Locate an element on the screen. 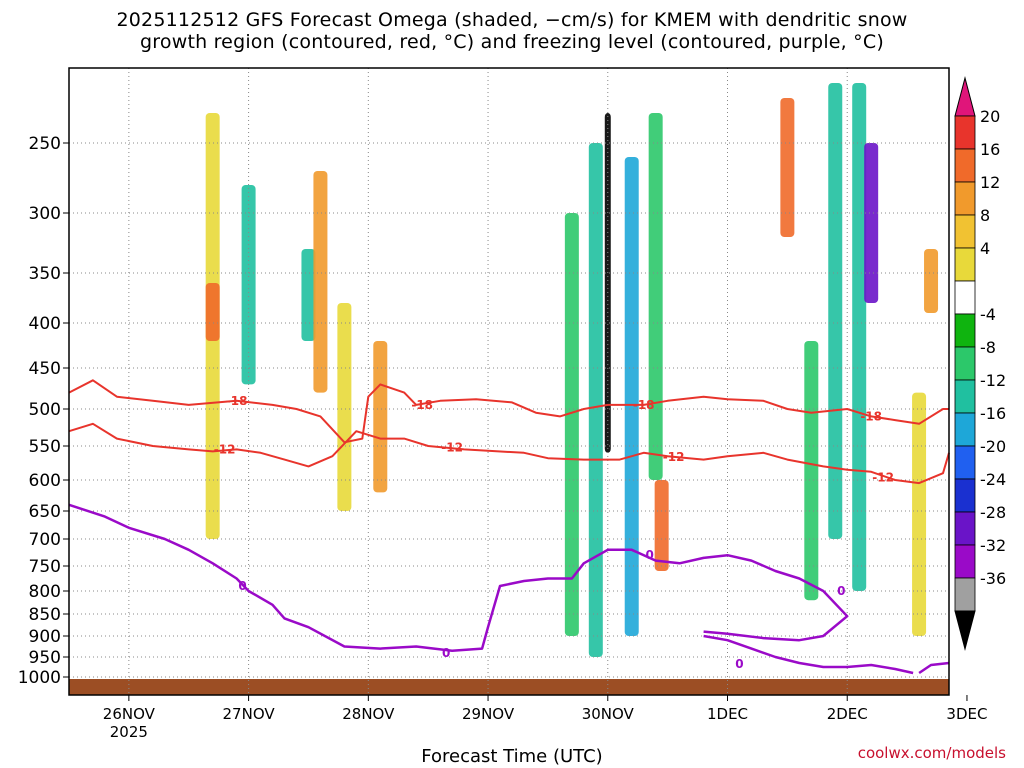 The image size is (1024, 768). colorbar-label-20: 20 is located at coordinates (990, 116).